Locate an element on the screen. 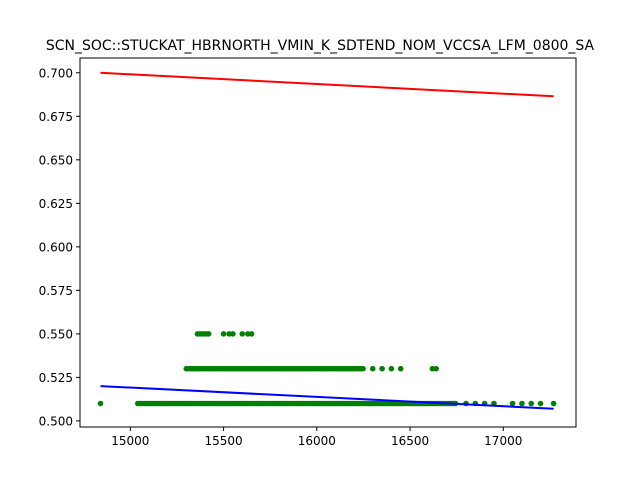 This screenshot has height=480, width=640. y-tick-label: 0.625 is located at coordinates (56, 204).